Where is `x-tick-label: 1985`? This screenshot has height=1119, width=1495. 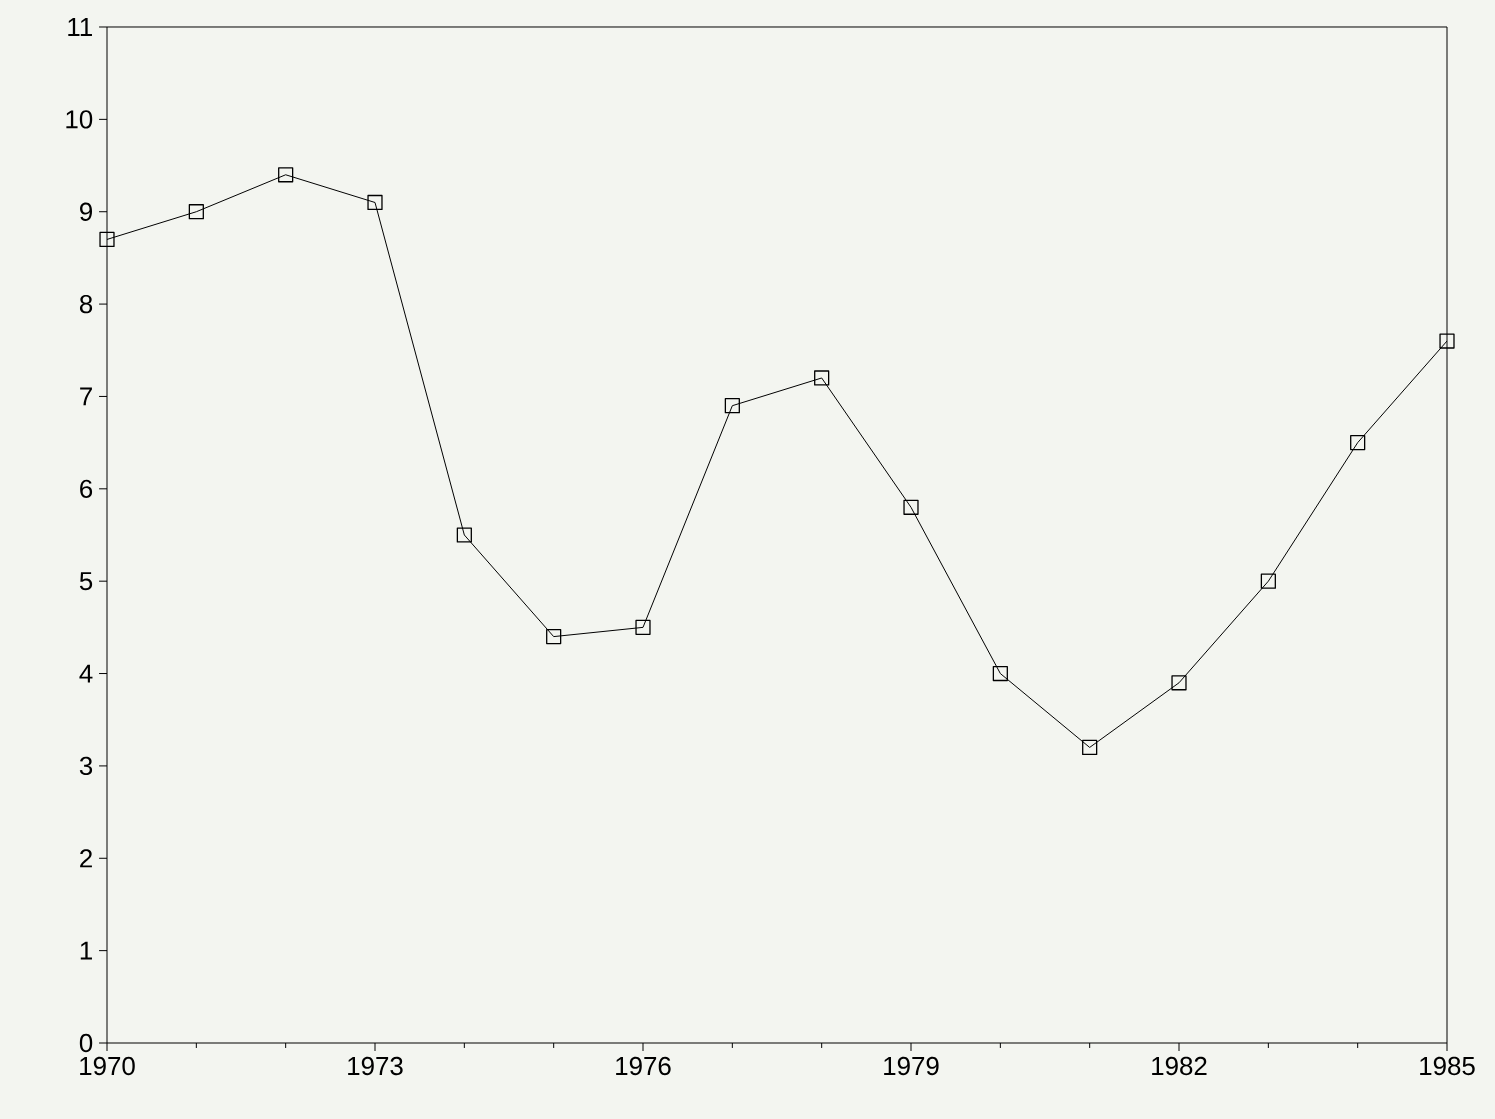
x-tick-label: 1985 is located at coordinates (1447, 1066).